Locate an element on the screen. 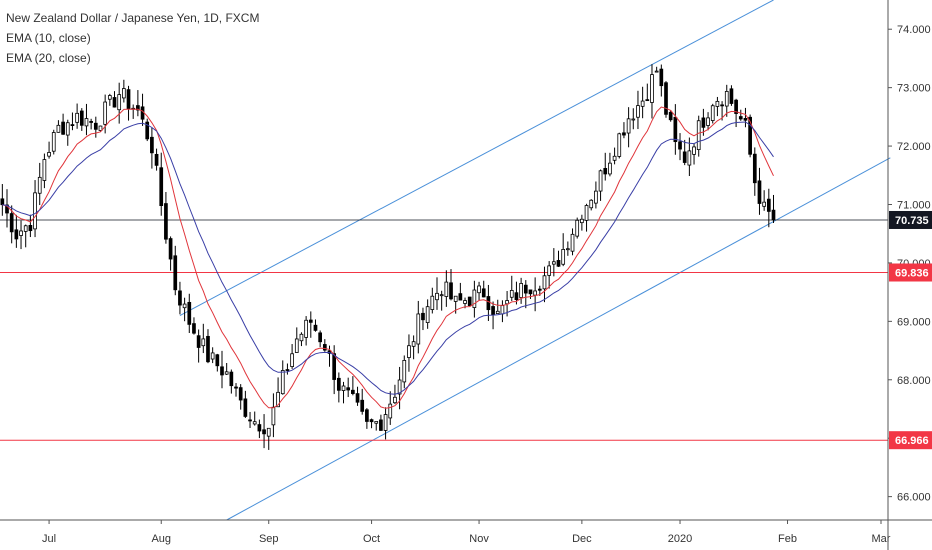 The image size is (932, 550). x-tick-label: Mar is located at coordinates (881, 539).